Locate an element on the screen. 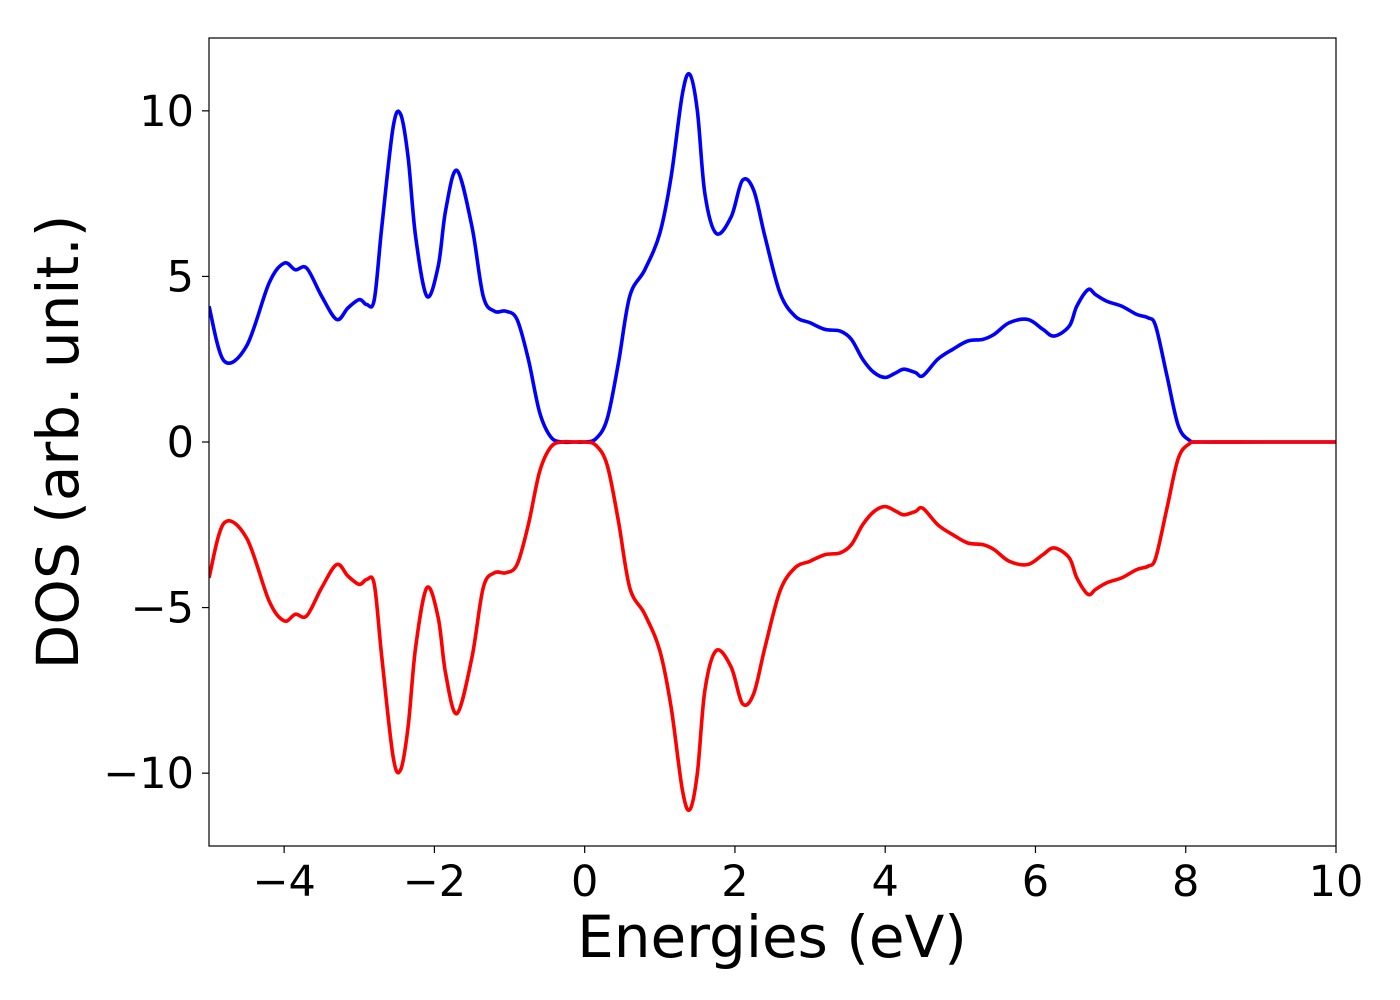 This screenshot has width=1400, height=1000. x-tick-label: 10 is located at coordinates (1336, 882).